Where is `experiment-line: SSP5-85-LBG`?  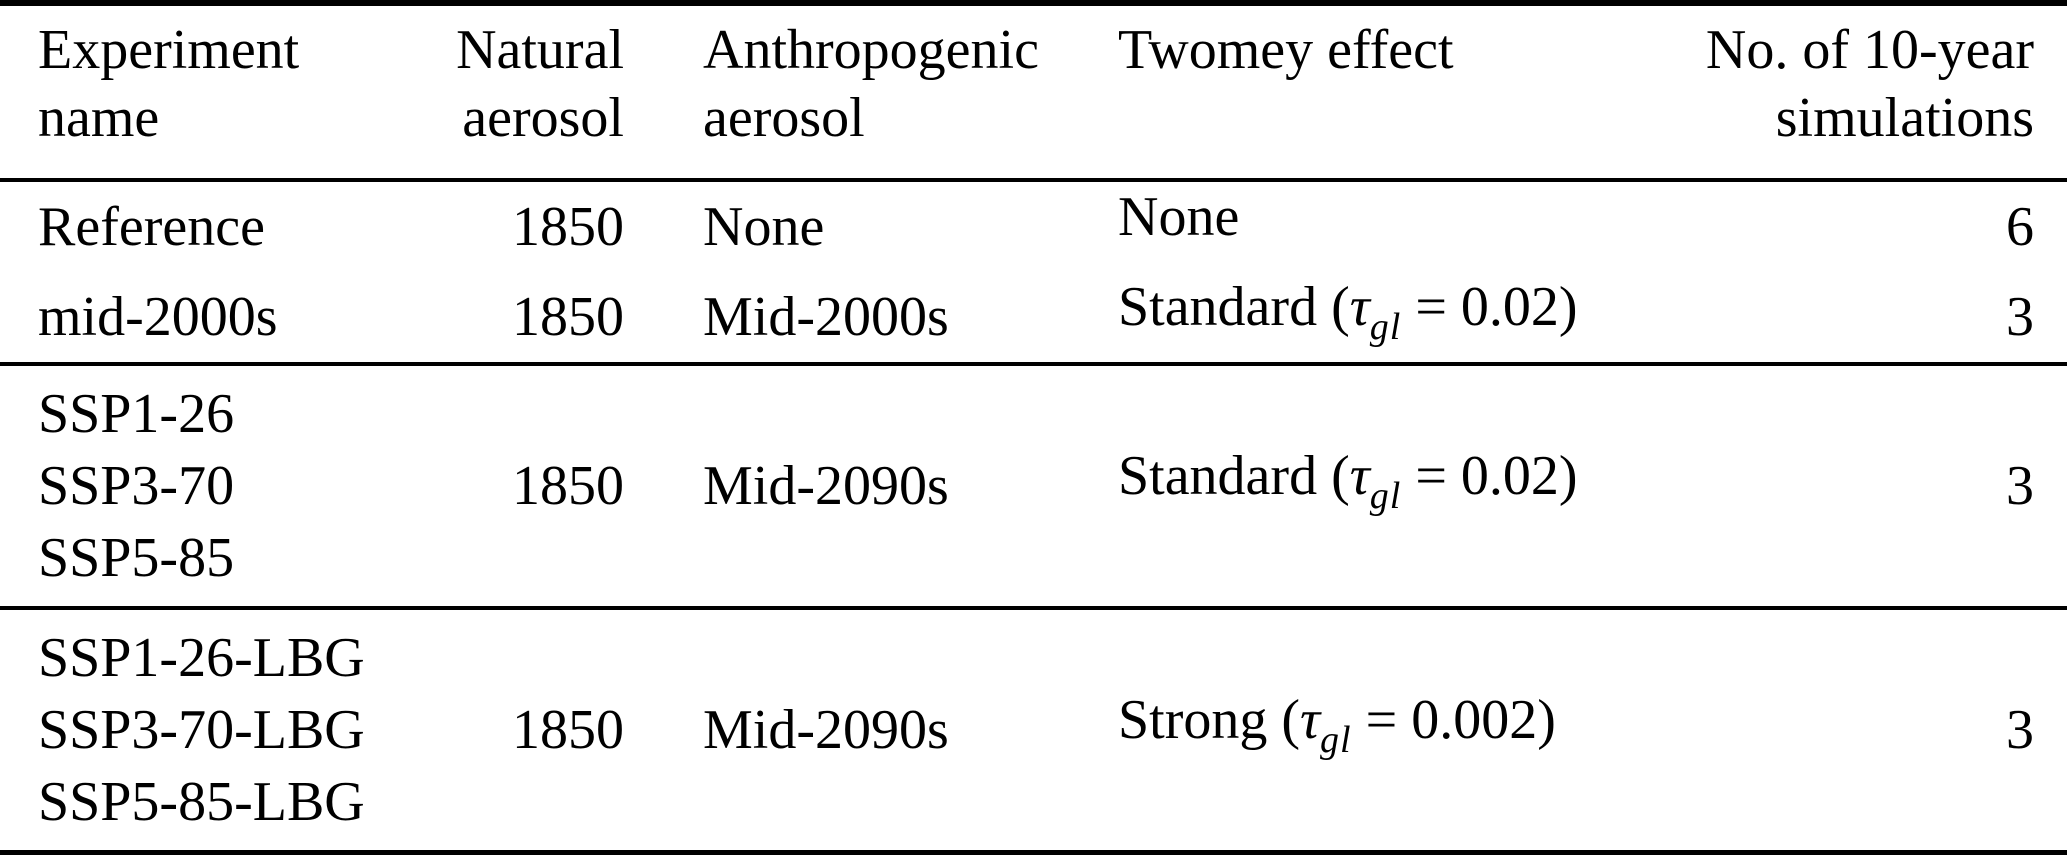 experiment-line: SSP5-85-LBG is located at coordinates (201, 801).